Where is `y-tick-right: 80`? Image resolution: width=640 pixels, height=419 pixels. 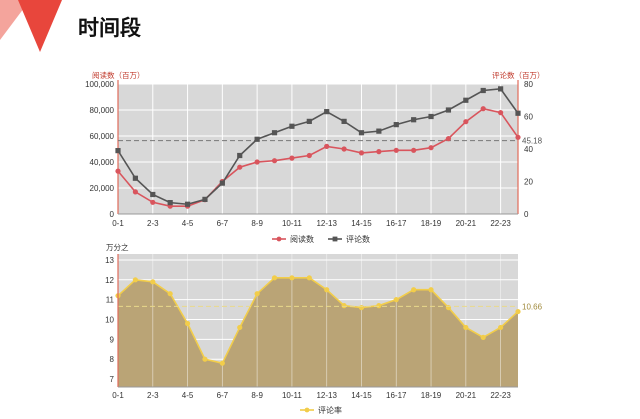 y-tick-right: 80 is located at coordinates (528, 84).